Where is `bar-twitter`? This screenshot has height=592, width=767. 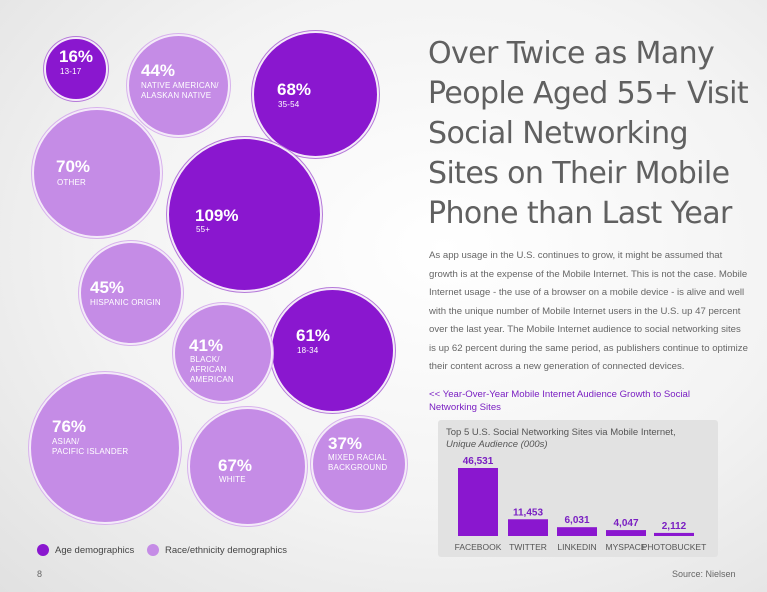
bar-twitter is located at coordinates (528, 527).